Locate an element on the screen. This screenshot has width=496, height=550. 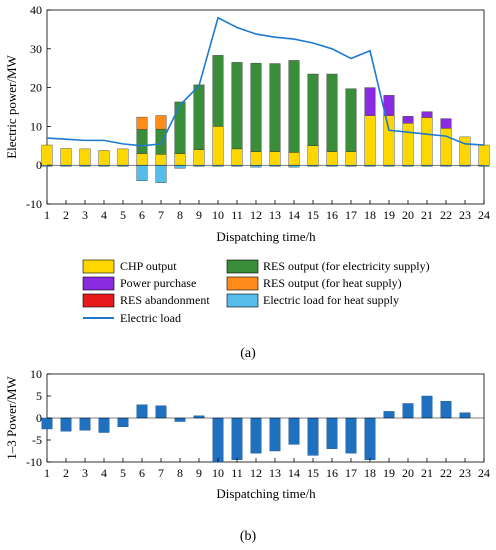
bar-chp-h7 is located at coordinates (161, 160).